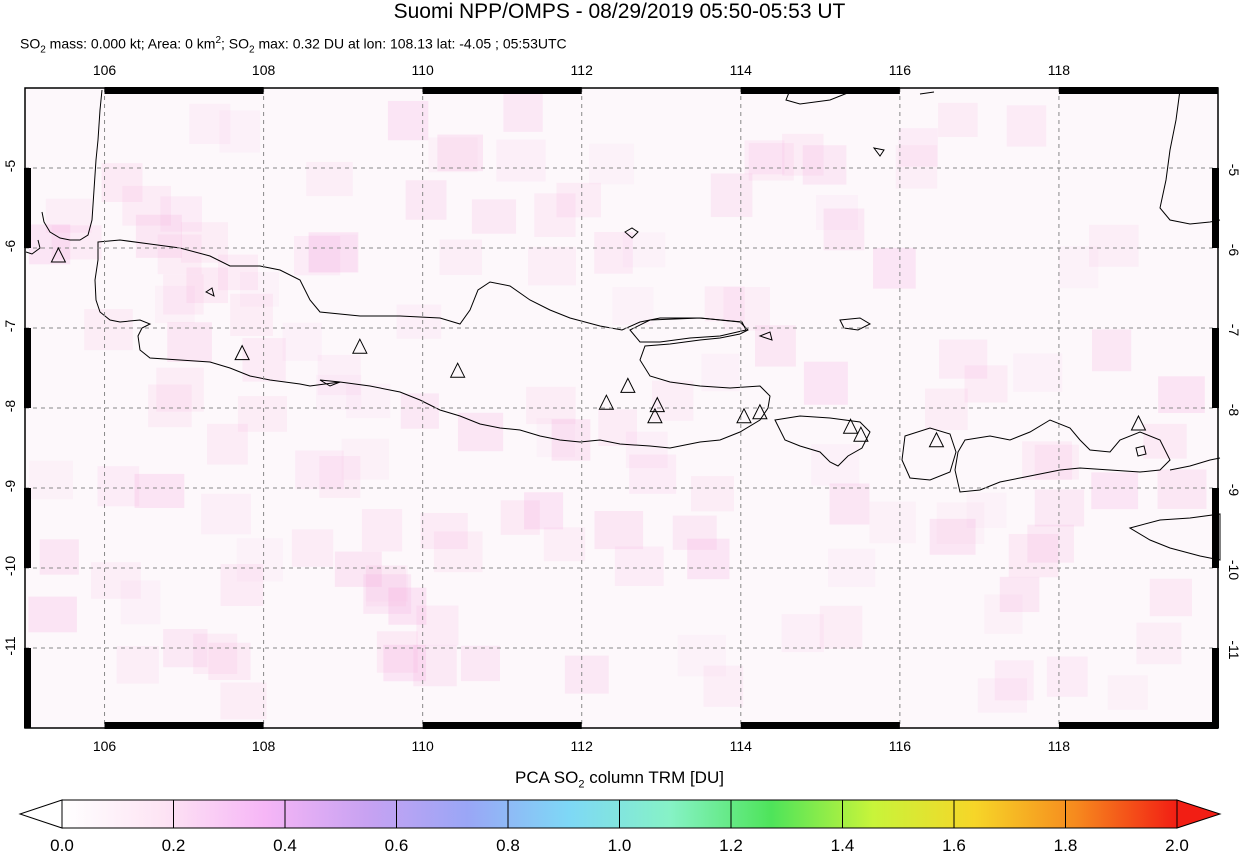 The width and height of the screenshot is (1239, 856). I want to click on lon-label-bottom: 114, so click(740, 746).